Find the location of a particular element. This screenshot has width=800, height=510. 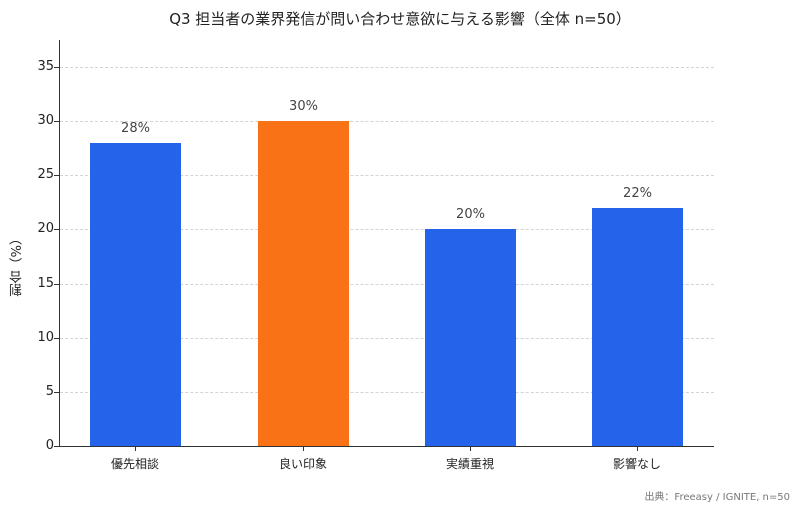

y-axis-line is located at coordinates (59, 243).